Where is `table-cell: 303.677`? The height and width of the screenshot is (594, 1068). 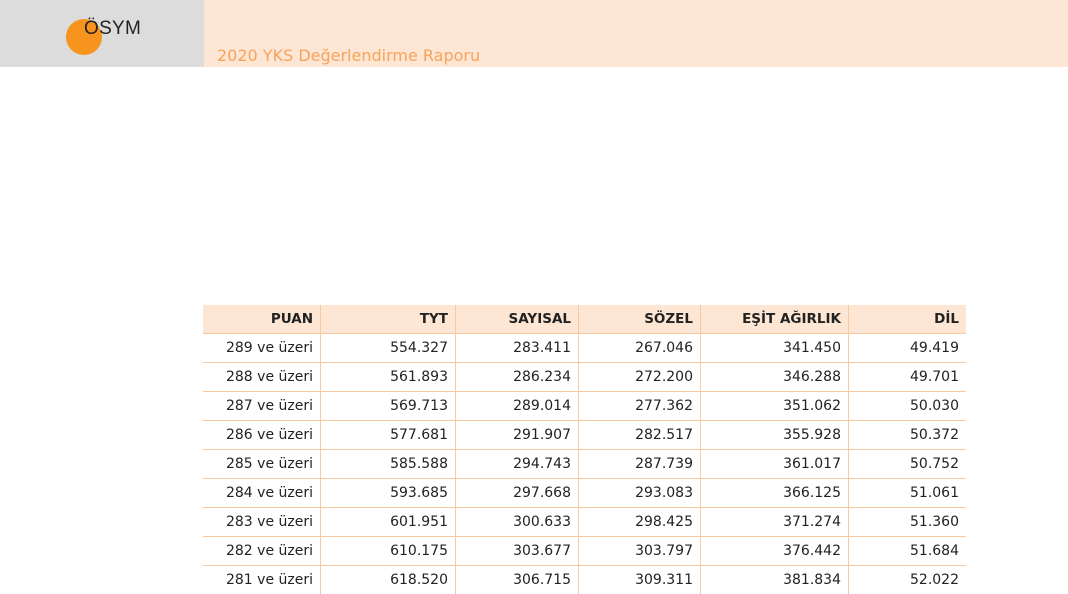 table-cell: 303.677 is located at coordinates (517, 551).